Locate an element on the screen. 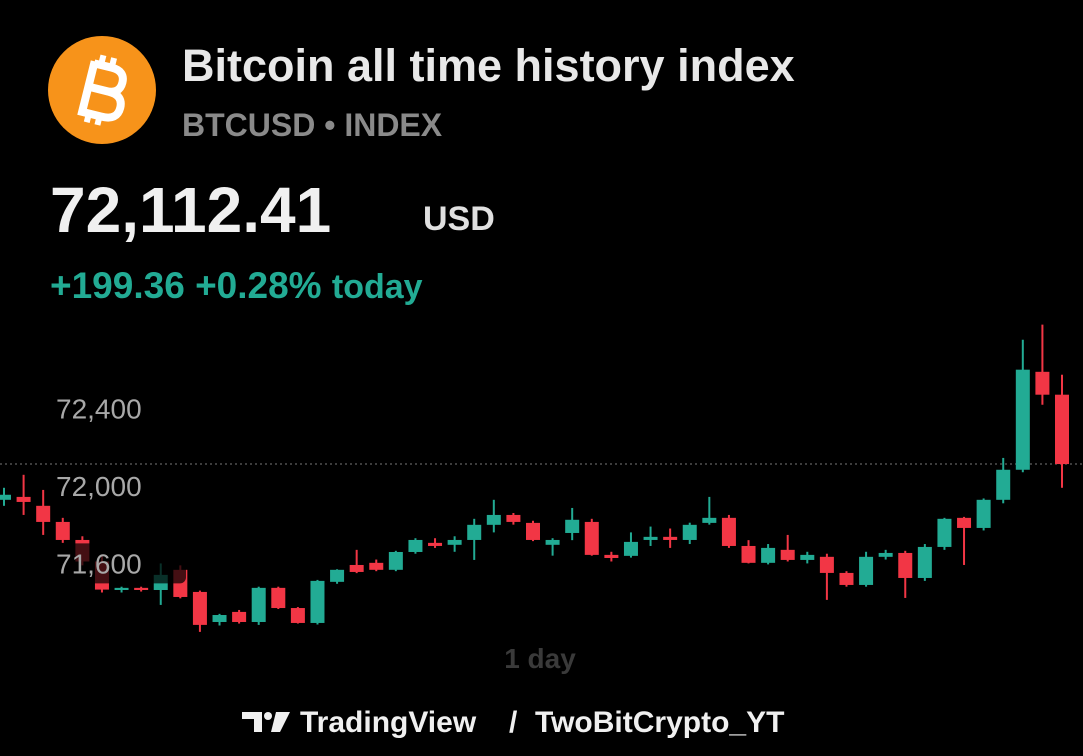 The image size is (1083, 756). y-tick-label: 71,600 is located at coordinates (99, 563).